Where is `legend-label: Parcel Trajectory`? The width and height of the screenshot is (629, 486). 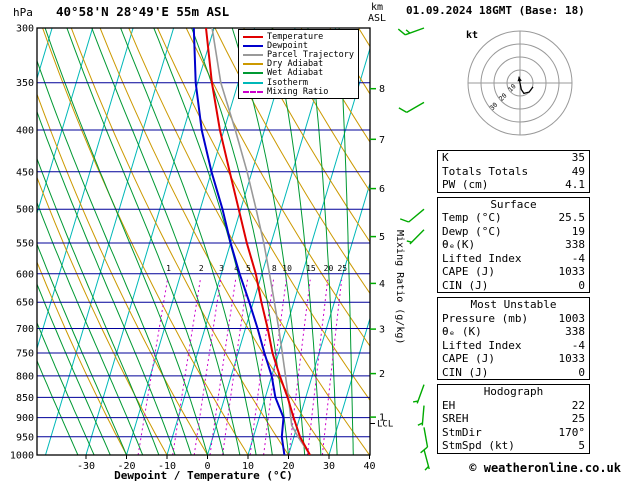 legend-label: Parcel Trajectory is located at coordinates (310, 54).